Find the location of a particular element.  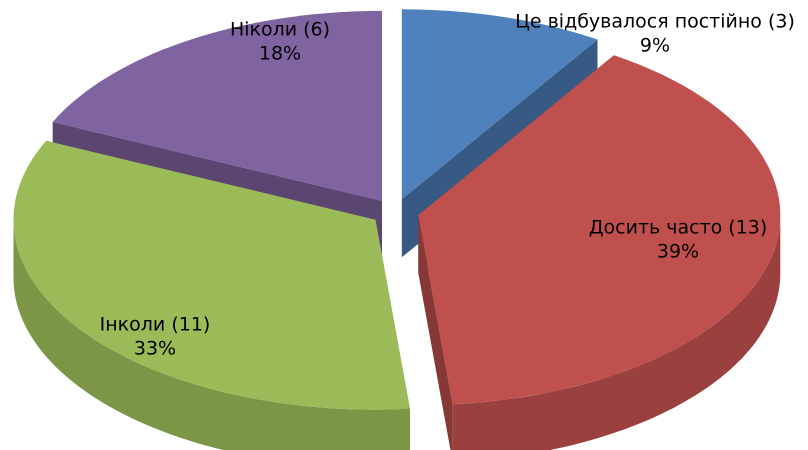

slice-percent: 9% is located at coordinates (655, 46).